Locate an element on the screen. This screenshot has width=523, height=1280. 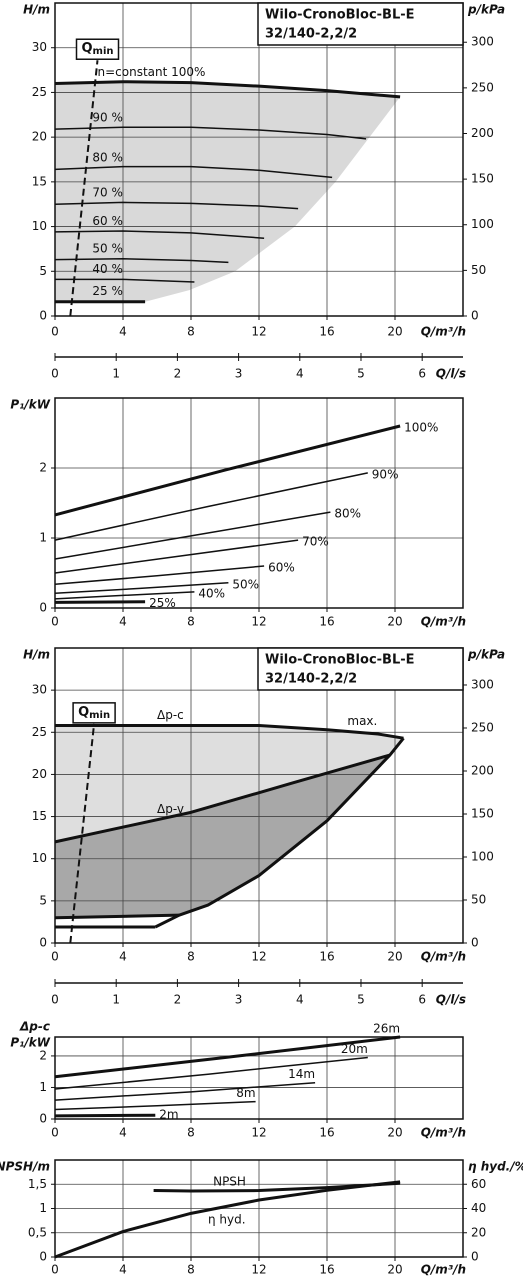
curve-label: 80 % is located at coordinates (107, 157).